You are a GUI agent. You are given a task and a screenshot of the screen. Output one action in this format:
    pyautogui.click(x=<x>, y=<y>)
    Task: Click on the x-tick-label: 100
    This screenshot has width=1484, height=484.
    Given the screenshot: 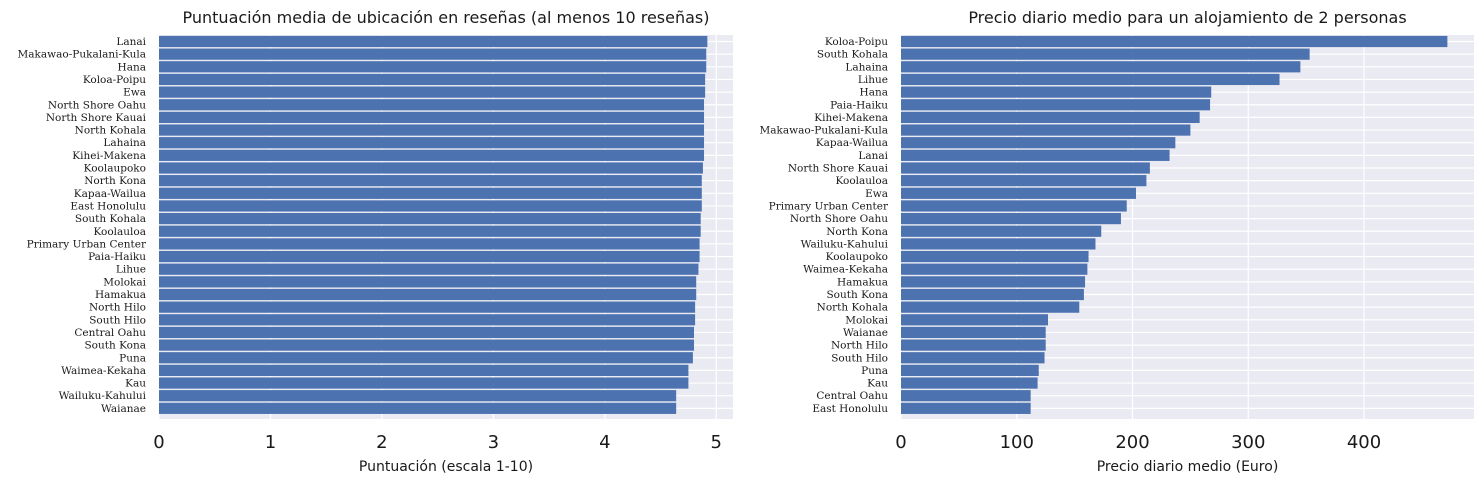 What is the action you would take?
    pyautogui.click(x=1017, y=442)
    